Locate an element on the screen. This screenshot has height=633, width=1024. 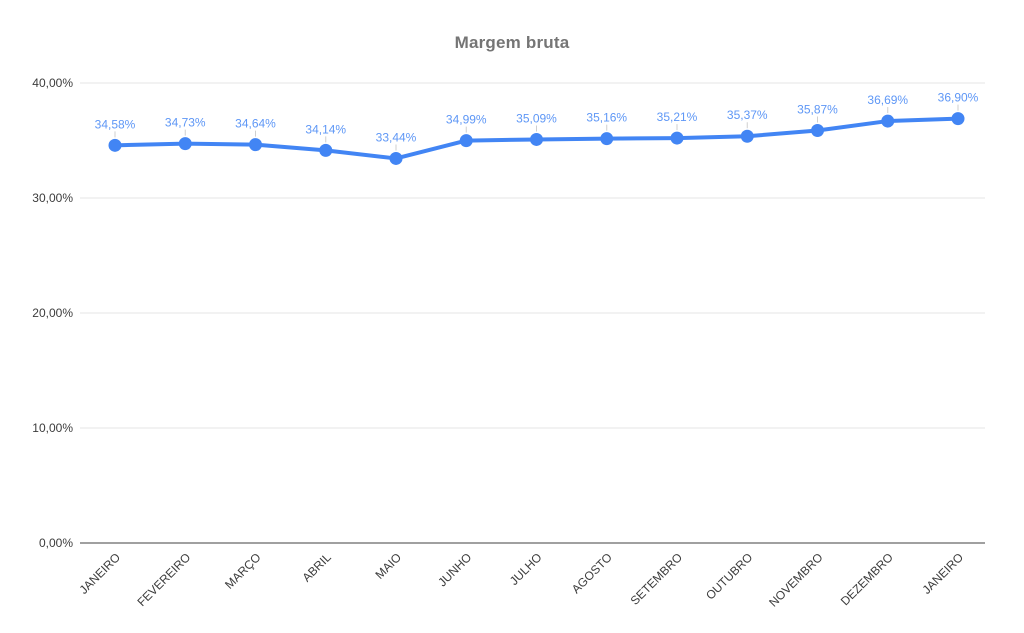
x-axis-tick-label: NOVEMBRO is located at coordinates (795, 579).